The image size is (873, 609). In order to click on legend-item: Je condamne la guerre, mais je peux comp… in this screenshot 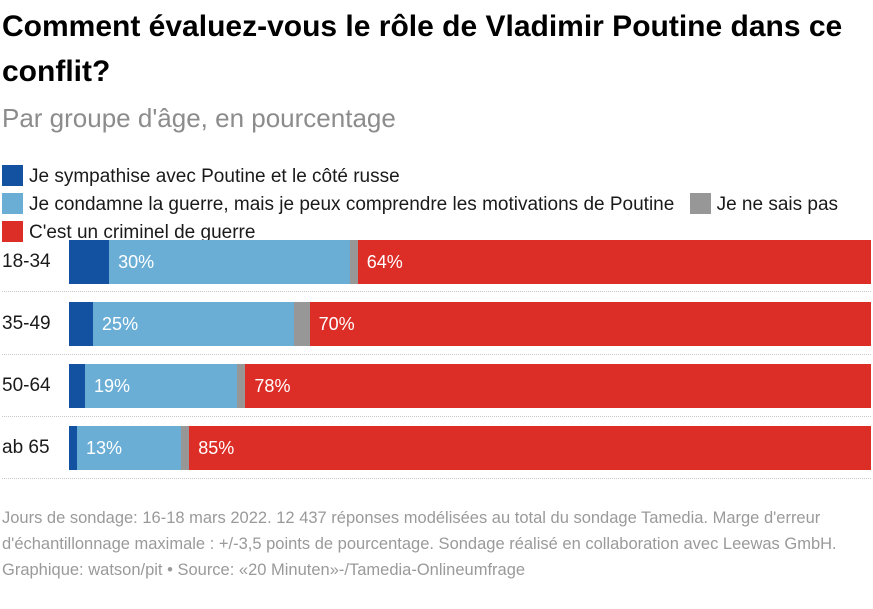, I will do `click(338, 204)`.